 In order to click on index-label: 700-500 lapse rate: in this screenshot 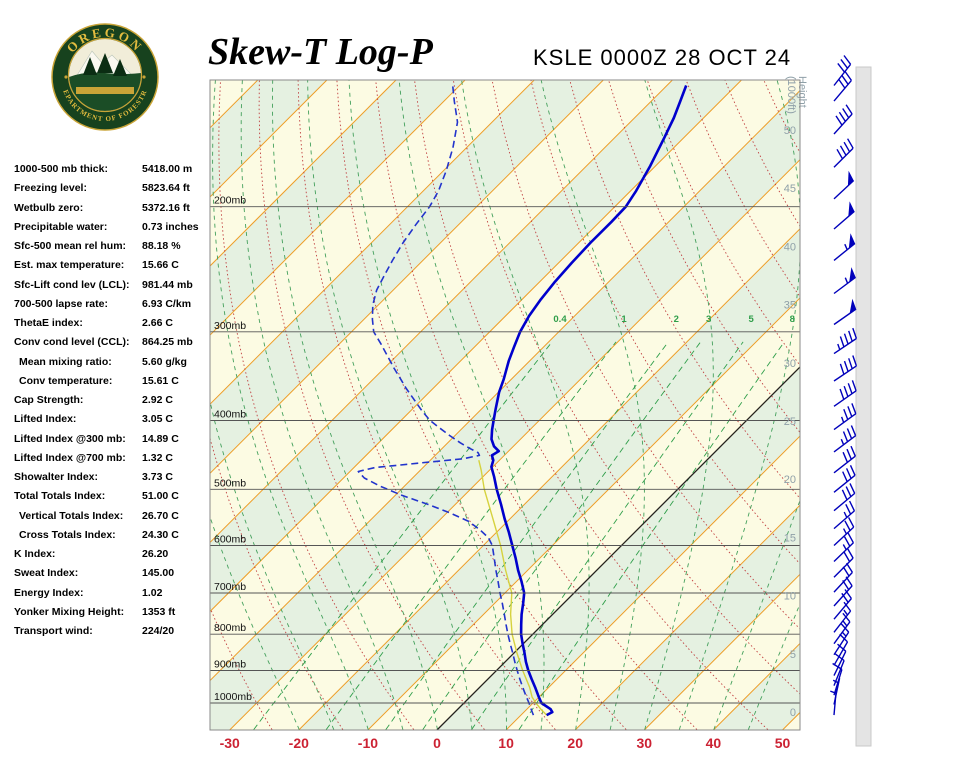, I will do `click(61, 303)`.